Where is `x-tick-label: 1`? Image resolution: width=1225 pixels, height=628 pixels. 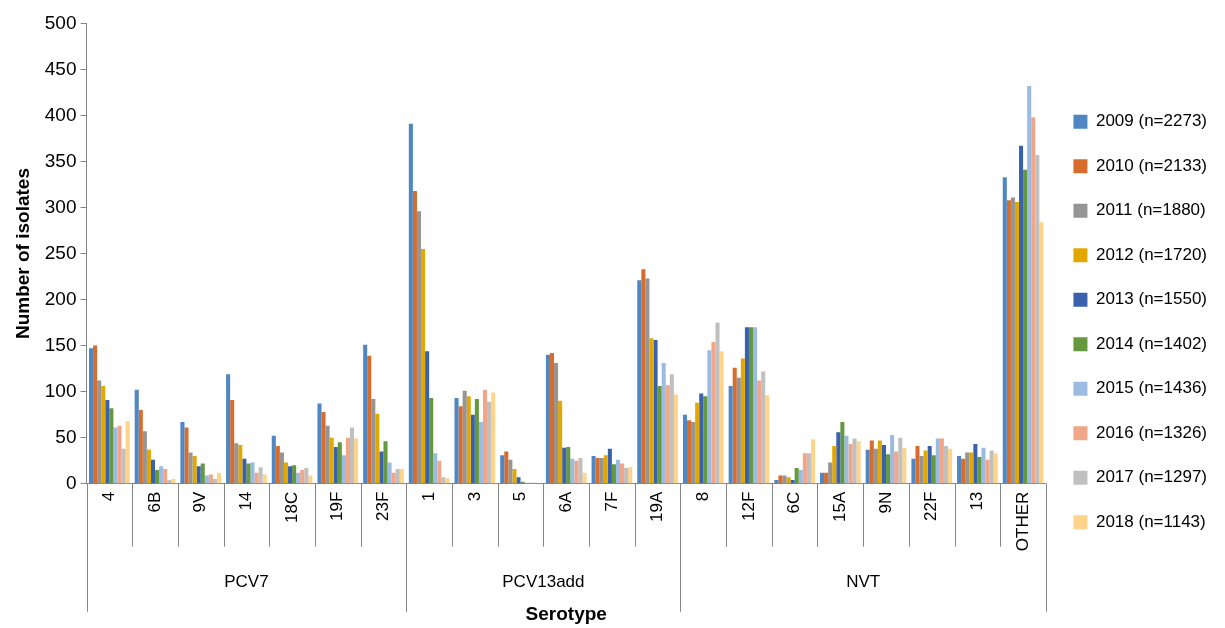
x-tick-label: 1 is located at coordinates (428, 496).